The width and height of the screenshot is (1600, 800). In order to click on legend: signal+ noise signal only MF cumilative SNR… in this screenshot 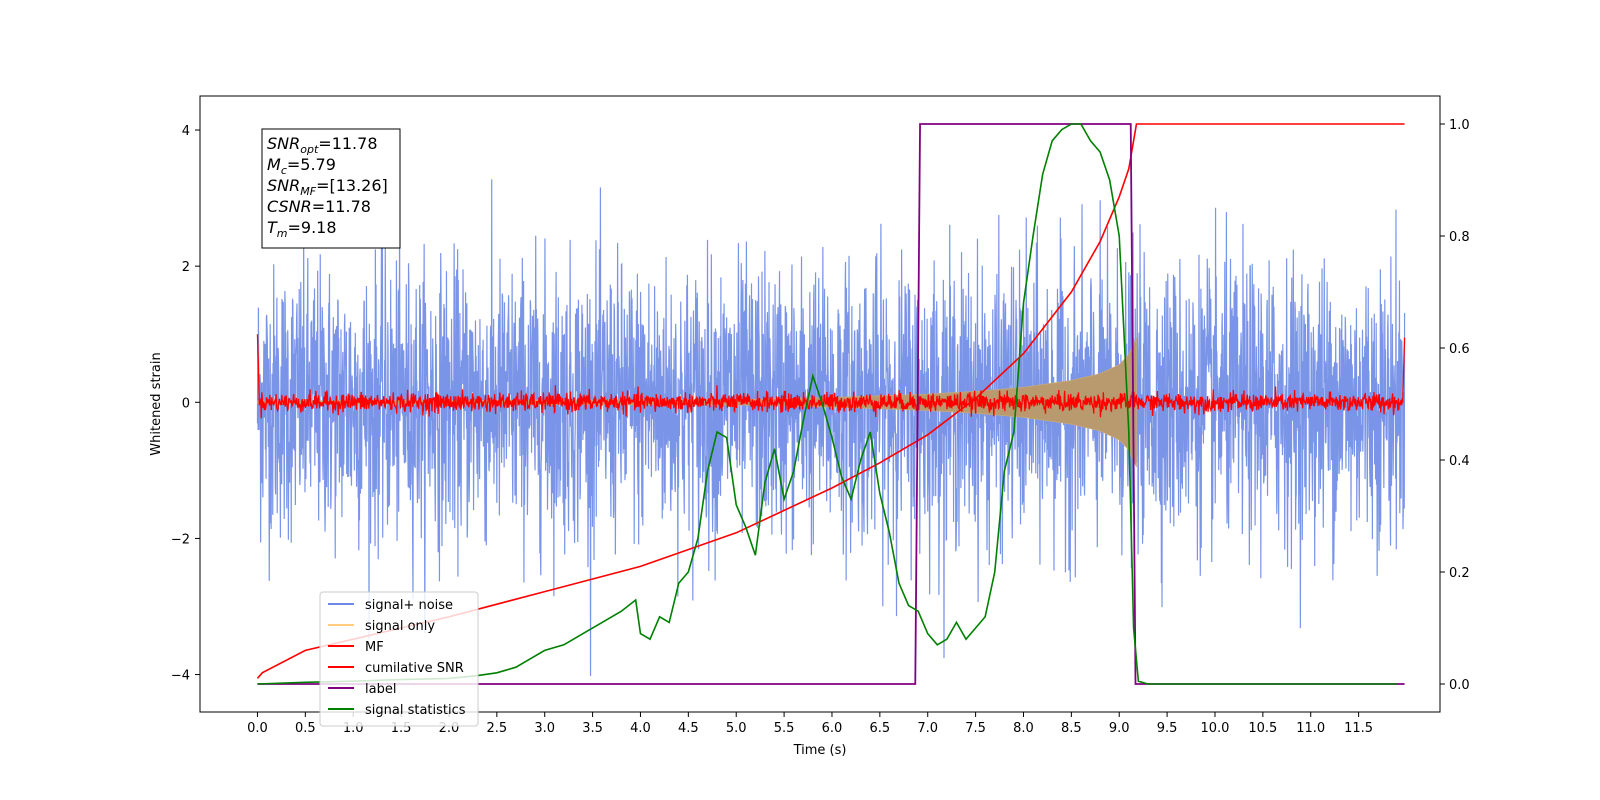, I will do `click(399, 659)`.